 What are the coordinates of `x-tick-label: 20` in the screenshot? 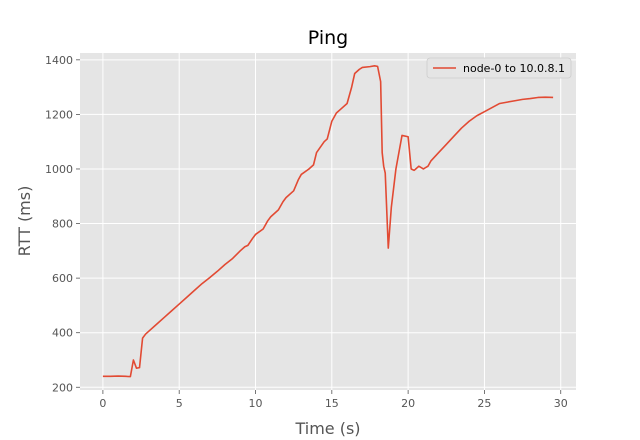 It's located at (408, 403).